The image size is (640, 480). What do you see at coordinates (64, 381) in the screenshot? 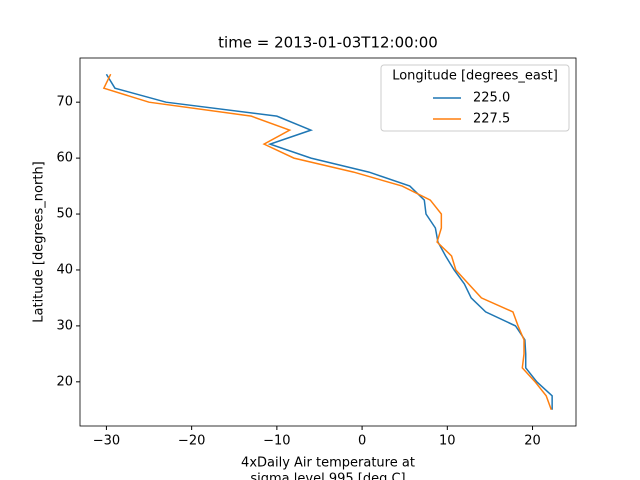
I see `y-tick-label: 20` at bounding box center [64, 381].